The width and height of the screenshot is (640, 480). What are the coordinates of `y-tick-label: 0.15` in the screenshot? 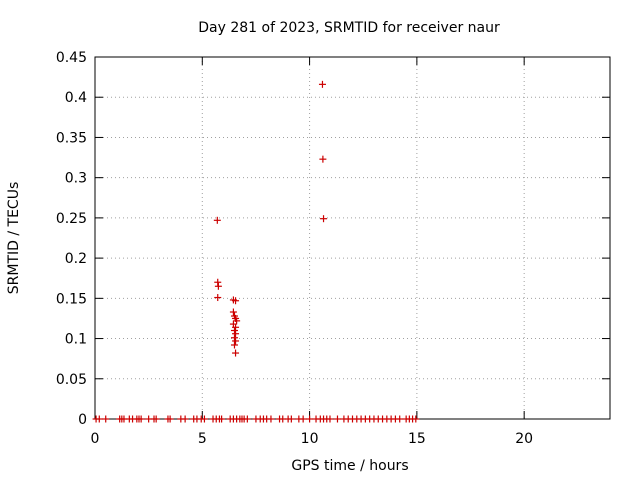 It's located at (71, 299).